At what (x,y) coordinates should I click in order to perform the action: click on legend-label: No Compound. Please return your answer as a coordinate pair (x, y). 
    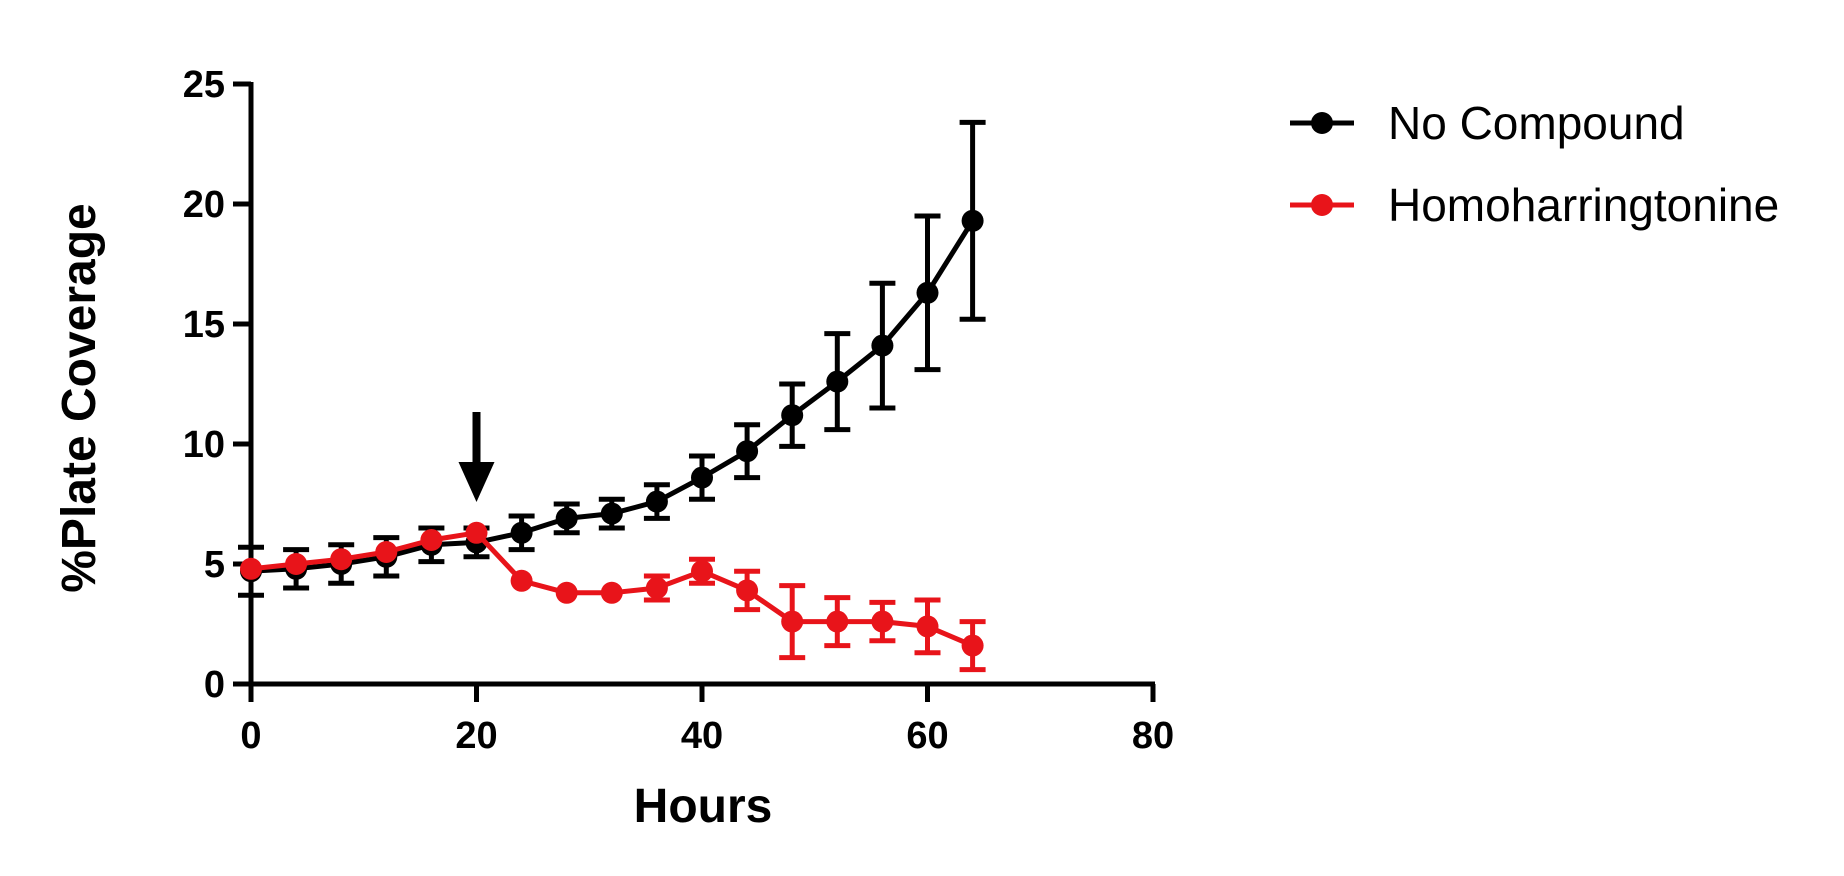
    Looking at the image, I should click on (1536, 123).